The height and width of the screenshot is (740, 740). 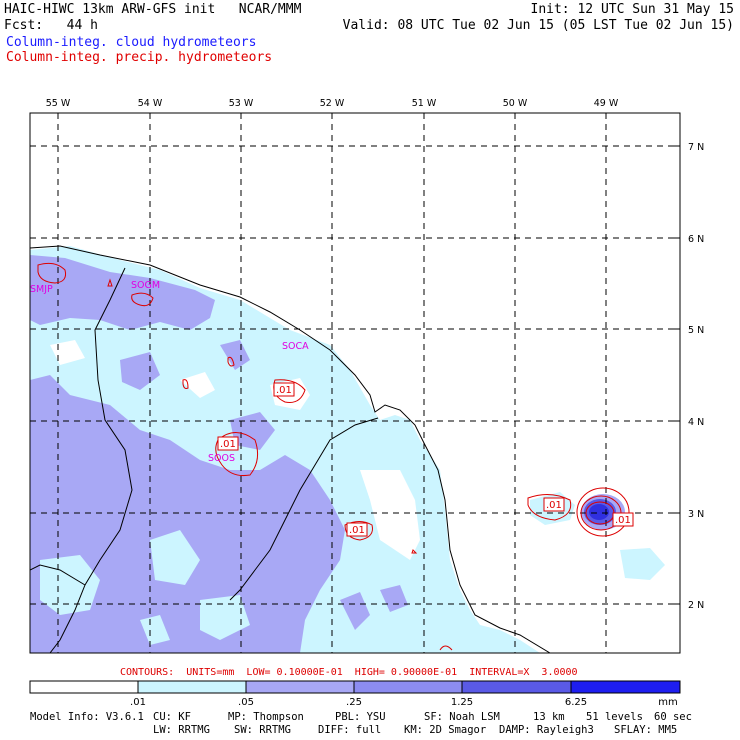 What do you see at coordinates (549, 717) in the screenshot?
I see `model-info-resolution: 13 km` at bounding box center [549, 717].